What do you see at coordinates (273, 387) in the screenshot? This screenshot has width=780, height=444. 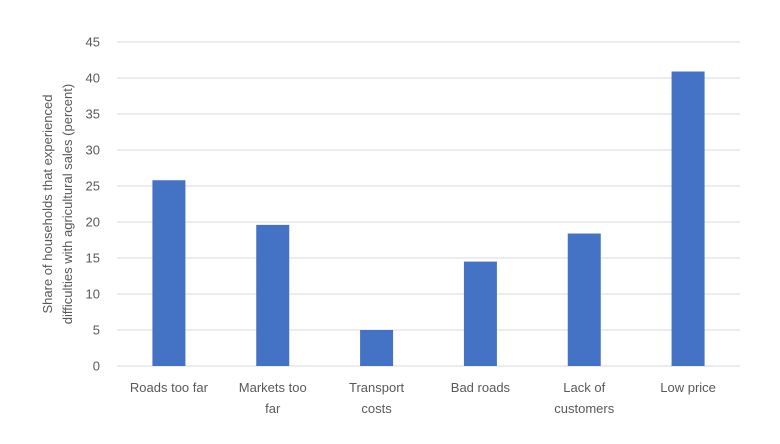 I see `x-category-label: Markets too` at bounding box center [273, 387].